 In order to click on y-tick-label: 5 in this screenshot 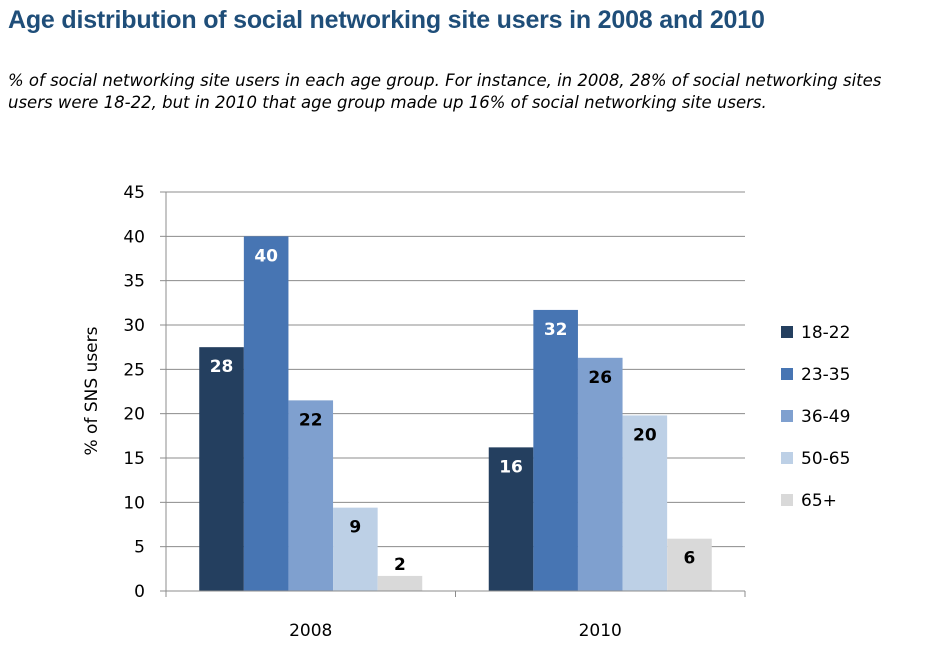, I will do `click(139, 548)`.